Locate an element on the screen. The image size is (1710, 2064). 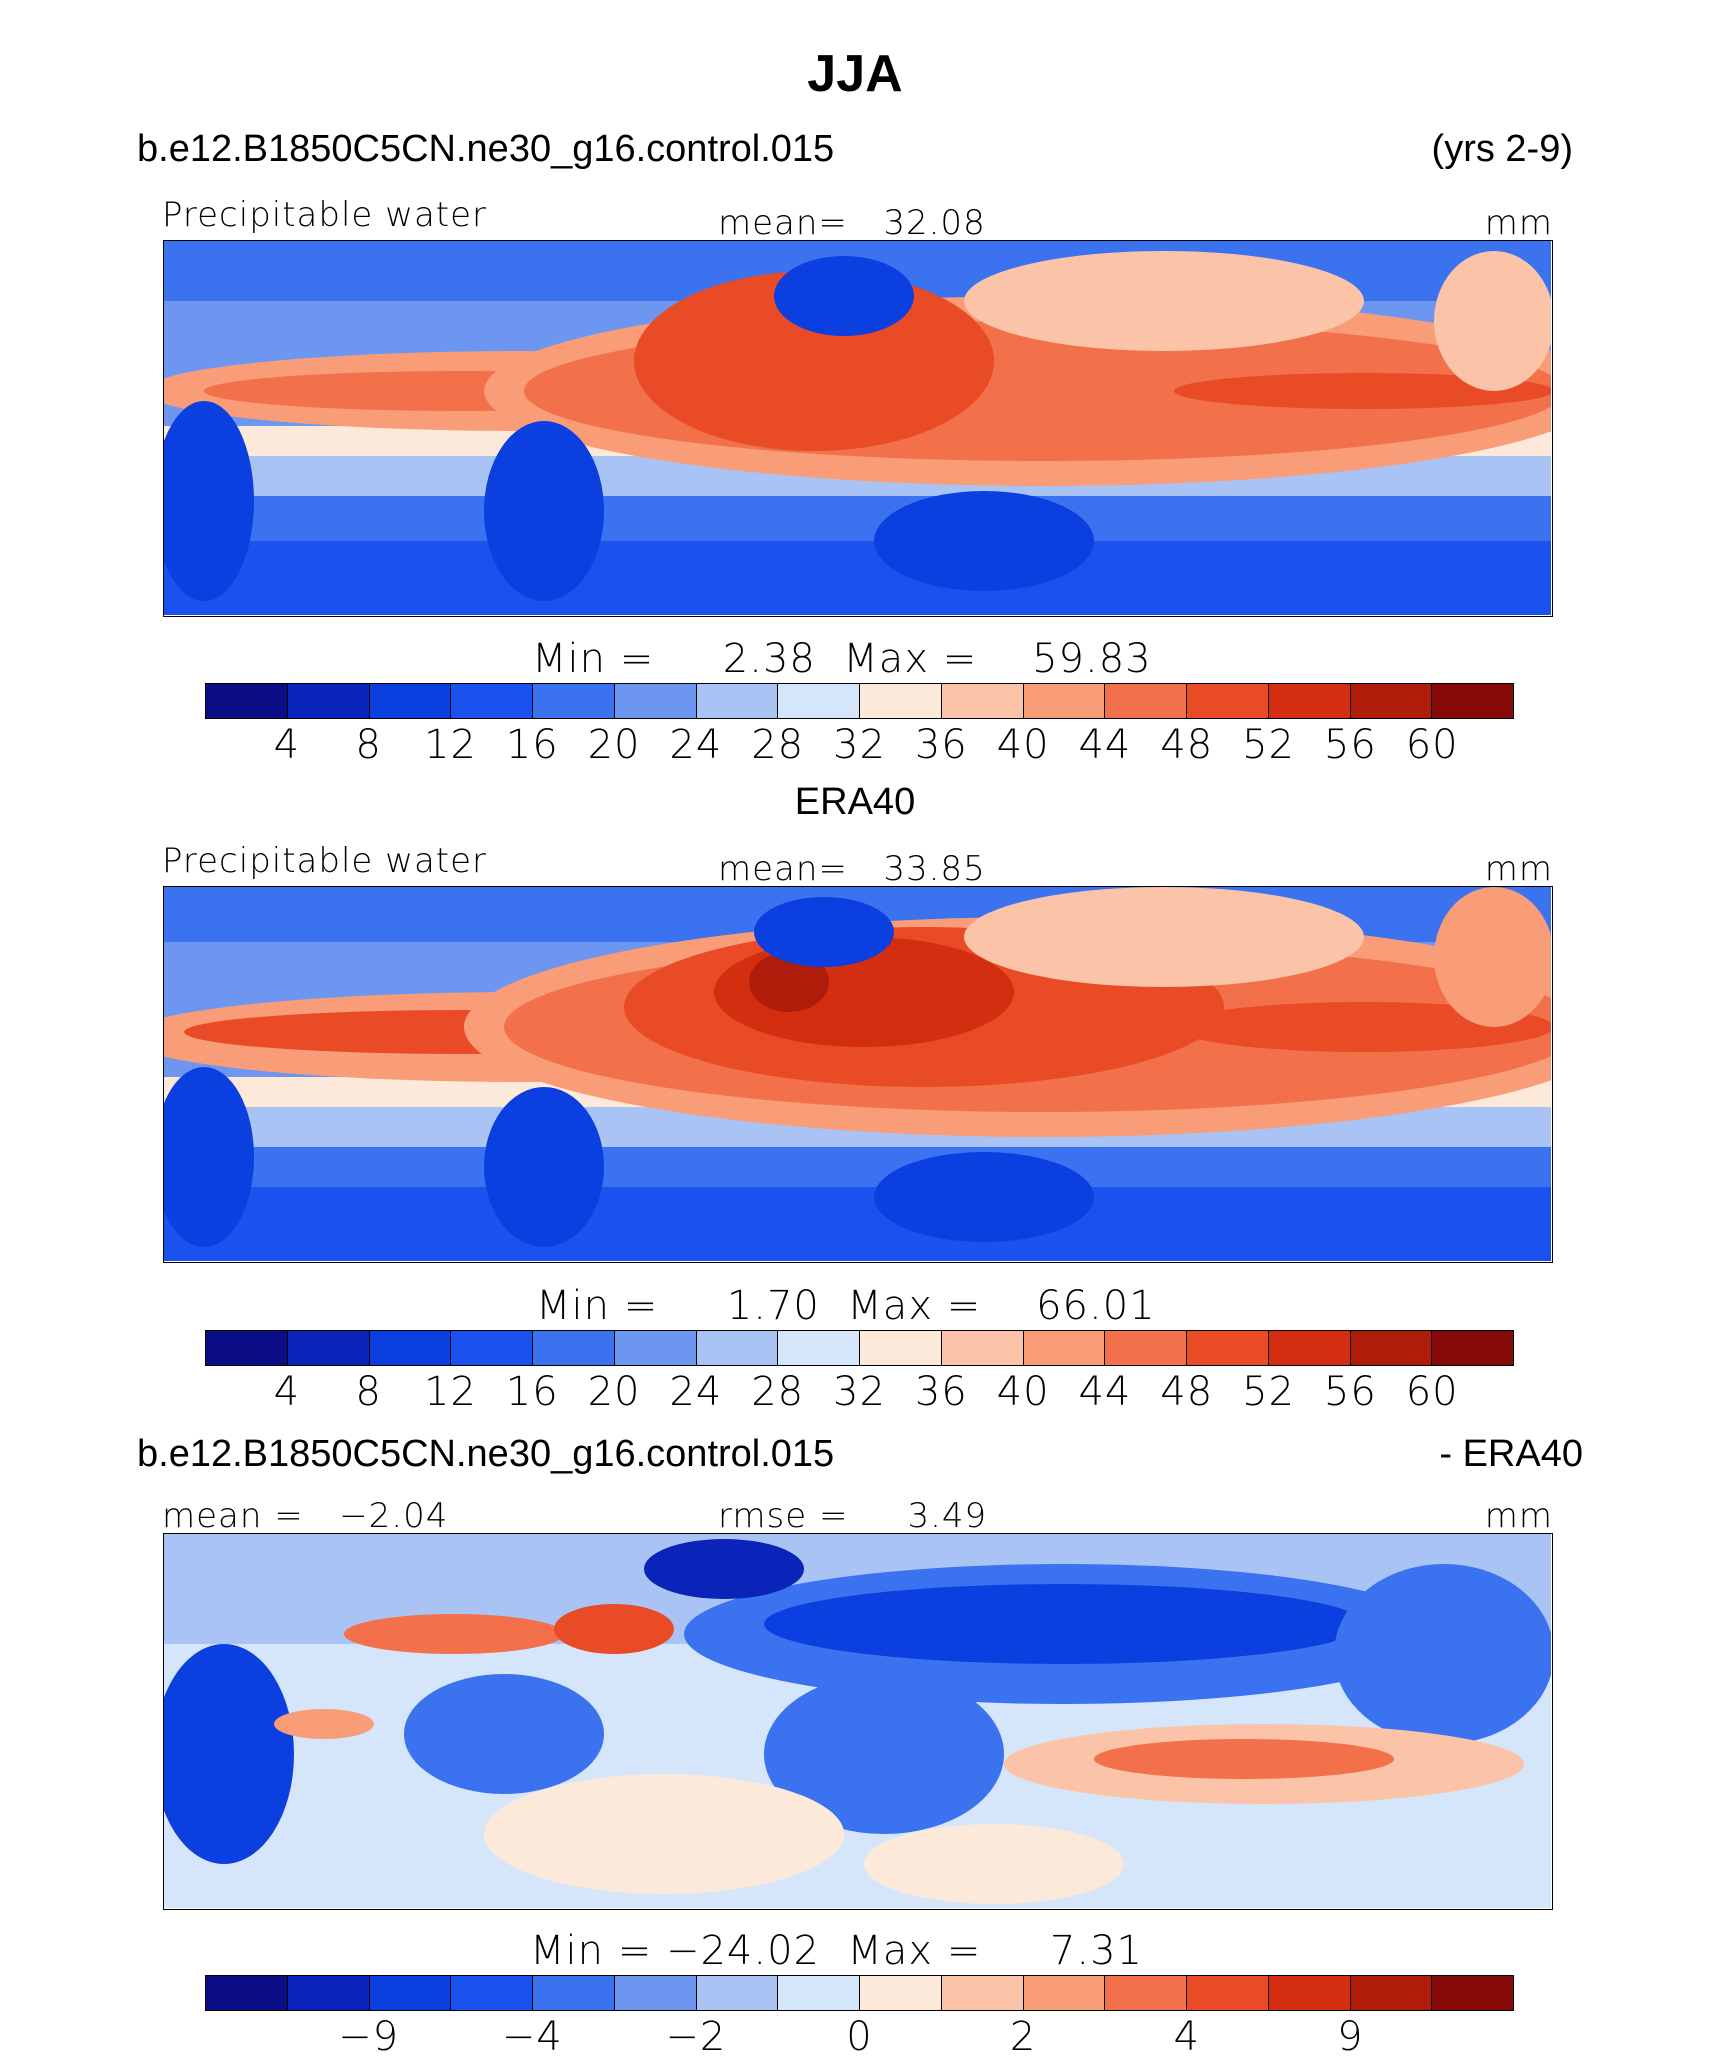
panel1-min-value: 2.38 is located at coordinates (769, 659).